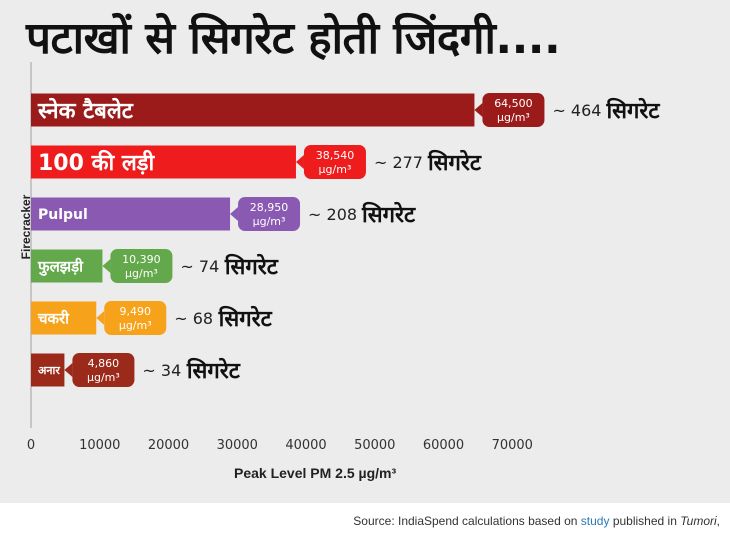 This screenshot has height=542, width=730. What do you see at coordinates (512, 445) in the screenshot?
I see `x-tick-label: 70000` at bounding box center [512, 445].